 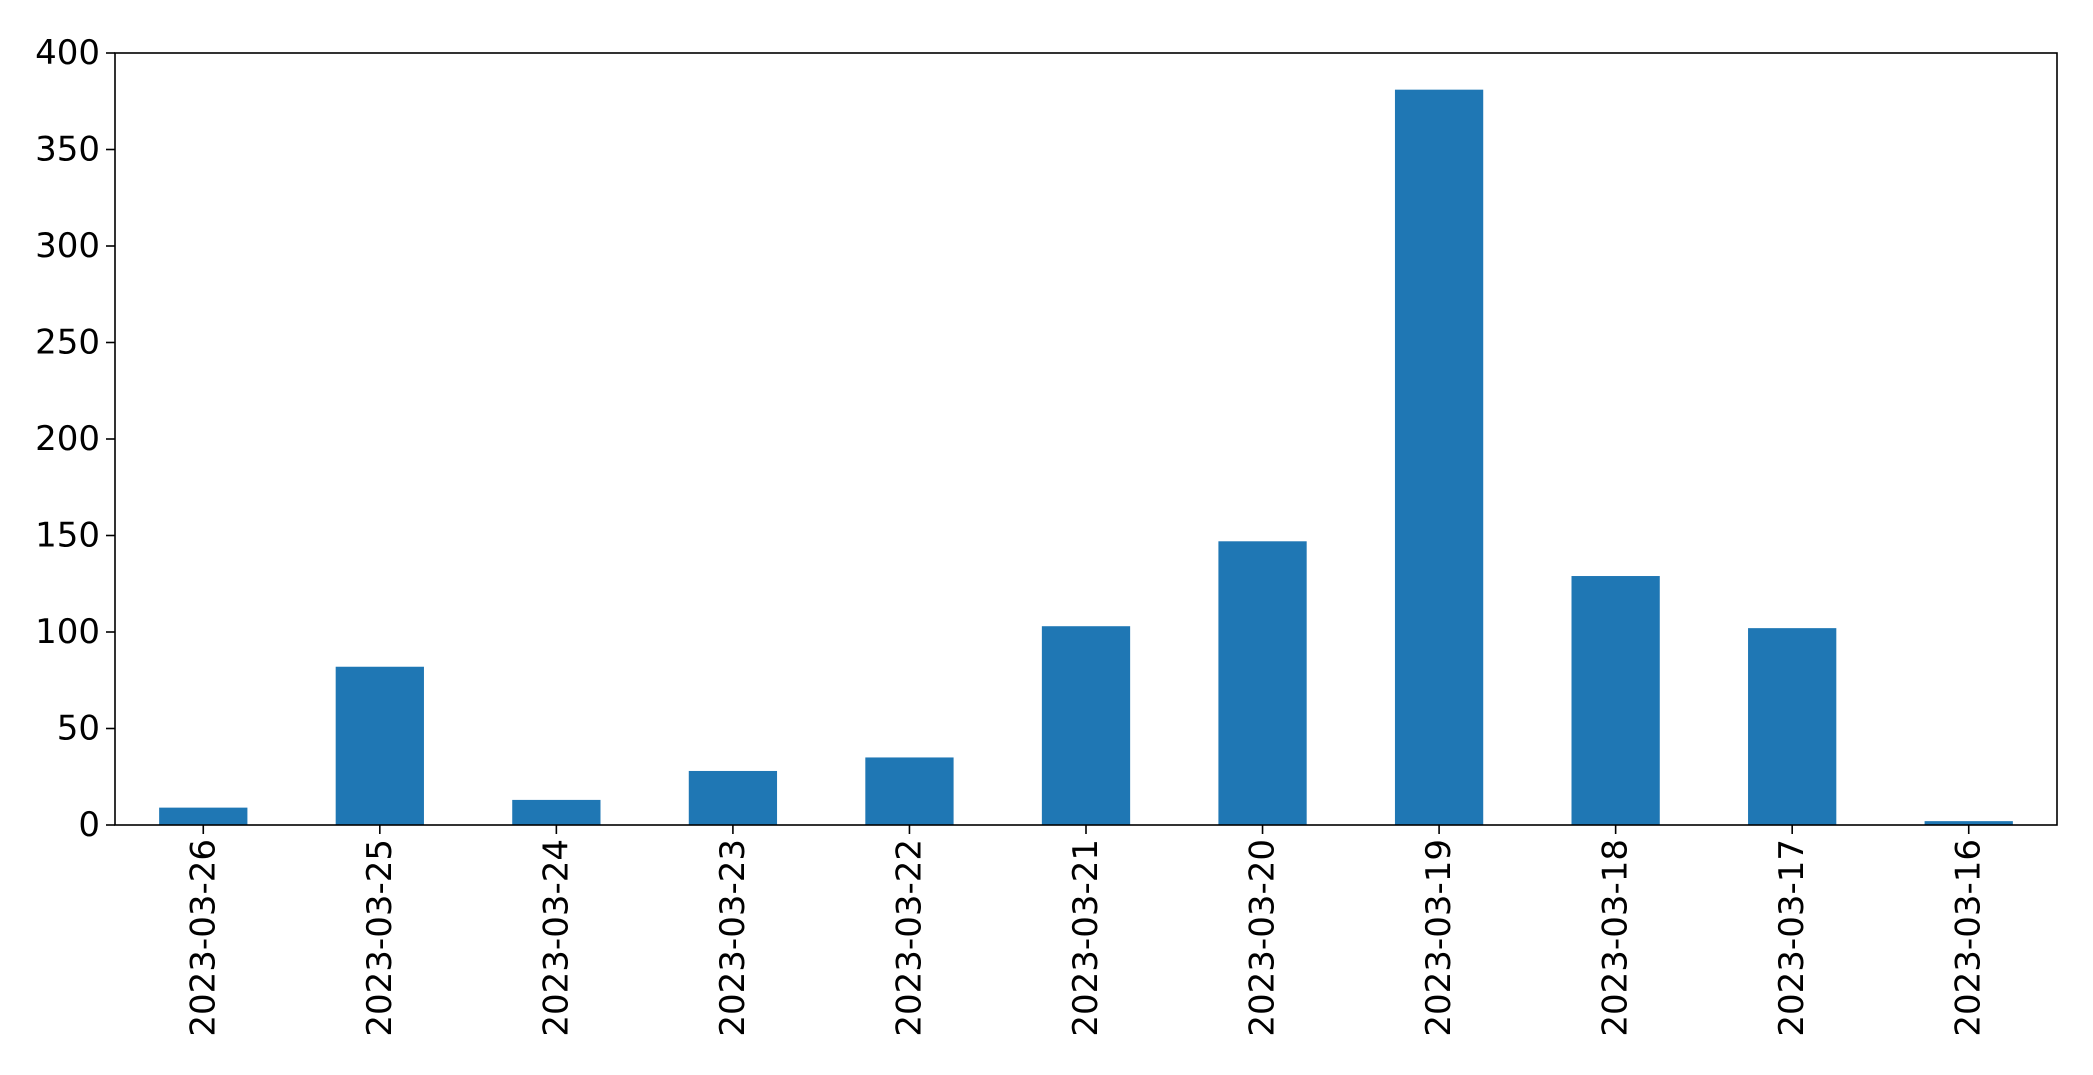 I want to click on x-tick-label: 2023-03-16, so click(x=1969, y=938).